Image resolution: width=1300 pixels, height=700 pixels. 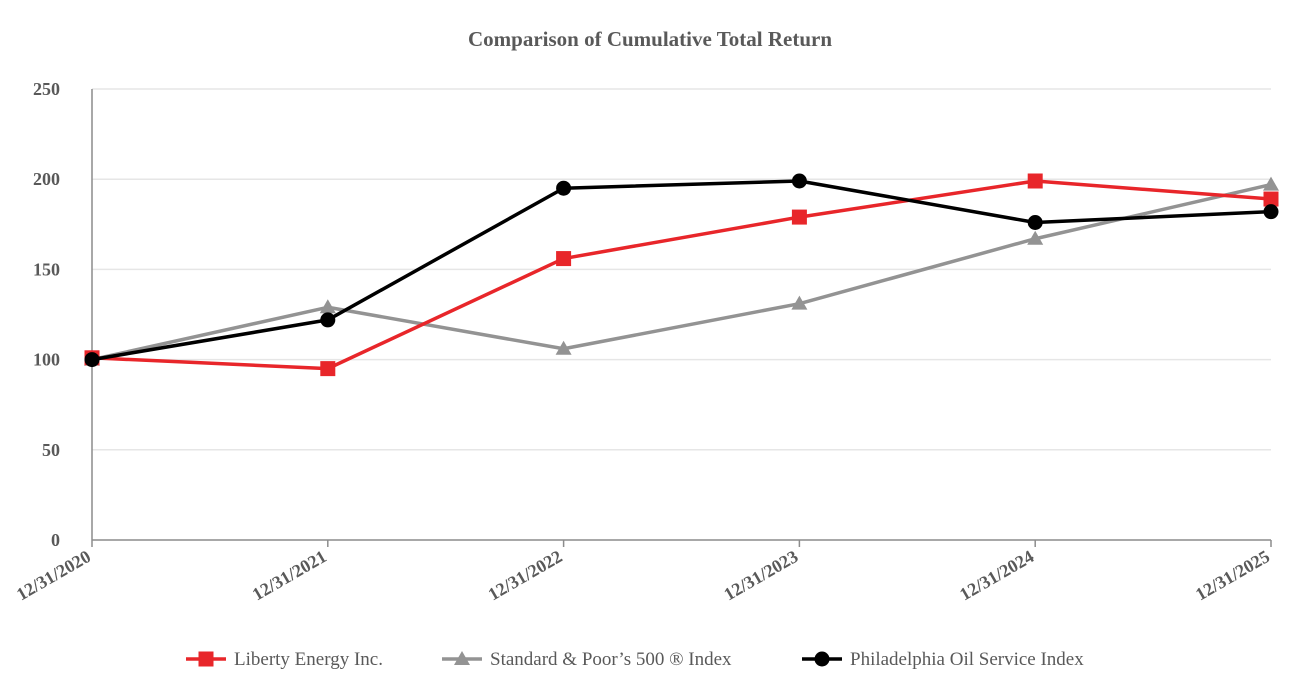 I want to click on y-axis-ticks: 0 50 100 150 200 250, so click(x=46, y=314).